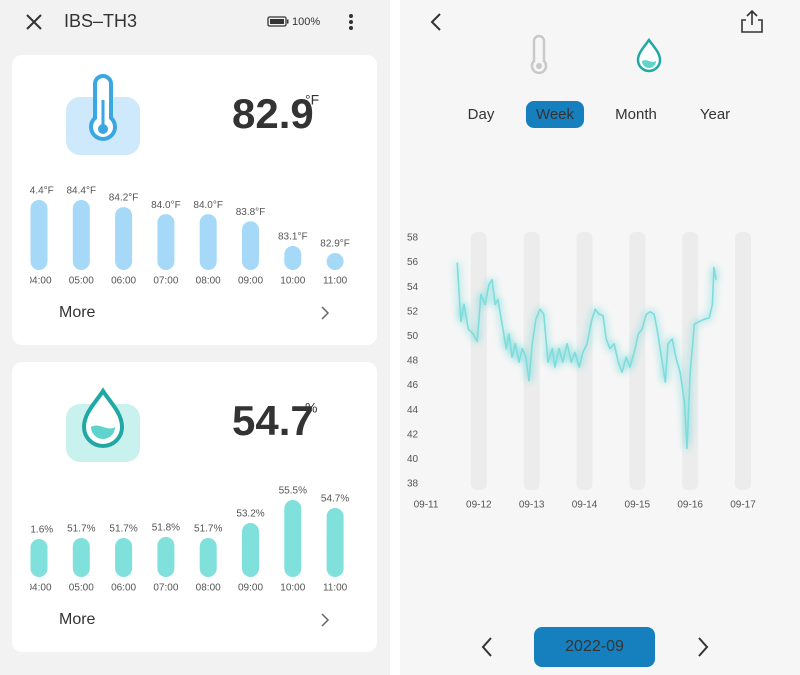 The height and width of the screenshot is (675, 800). I want to click on period-label: 2022-09, so click(594, 646).